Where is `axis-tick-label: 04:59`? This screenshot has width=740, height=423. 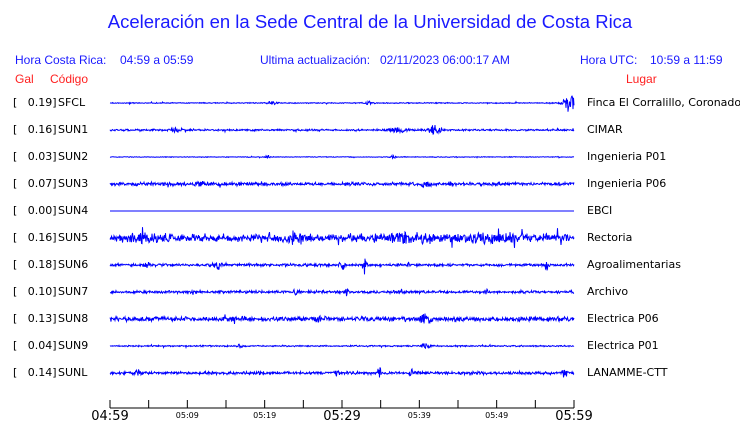
axis-tick-label: 04:59 is located at coordinates (110, 416).